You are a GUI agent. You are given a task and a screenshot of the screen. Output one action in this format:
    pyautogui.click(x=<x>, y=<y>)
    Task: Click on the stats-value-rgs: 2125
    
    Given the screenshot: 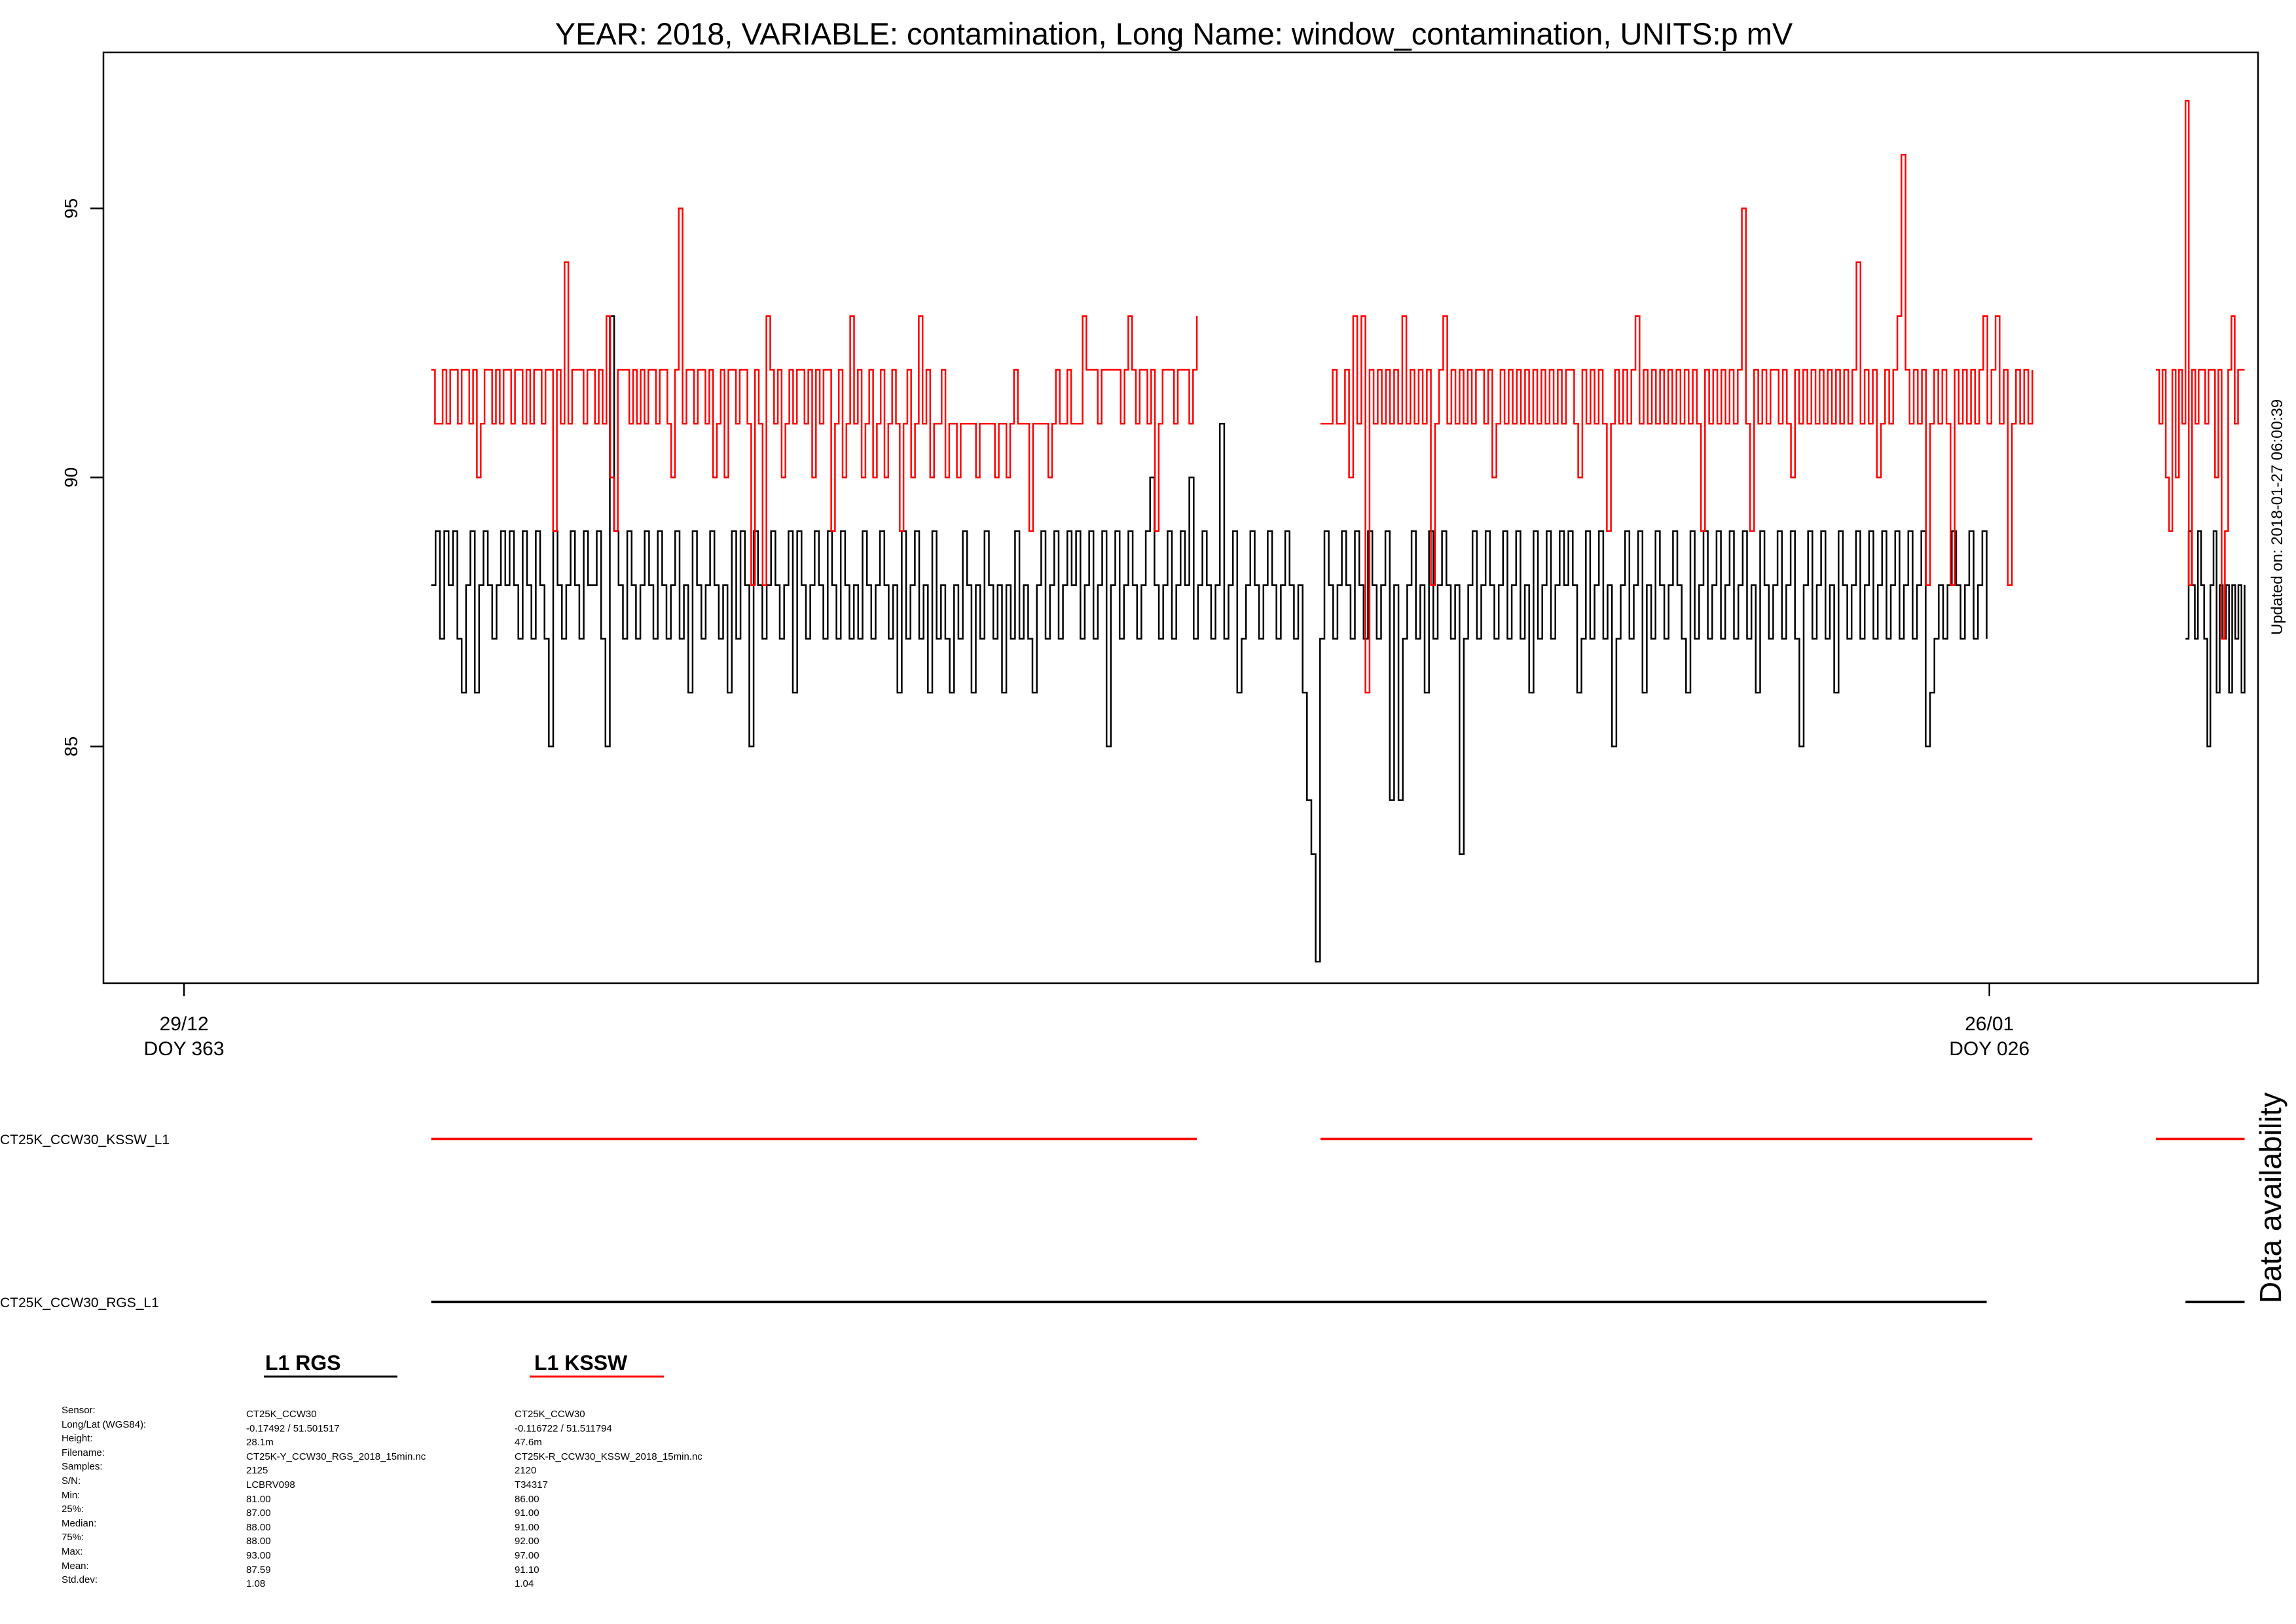 What is the action you would take?
    pyautogui.click(x=257, y=1471)
    